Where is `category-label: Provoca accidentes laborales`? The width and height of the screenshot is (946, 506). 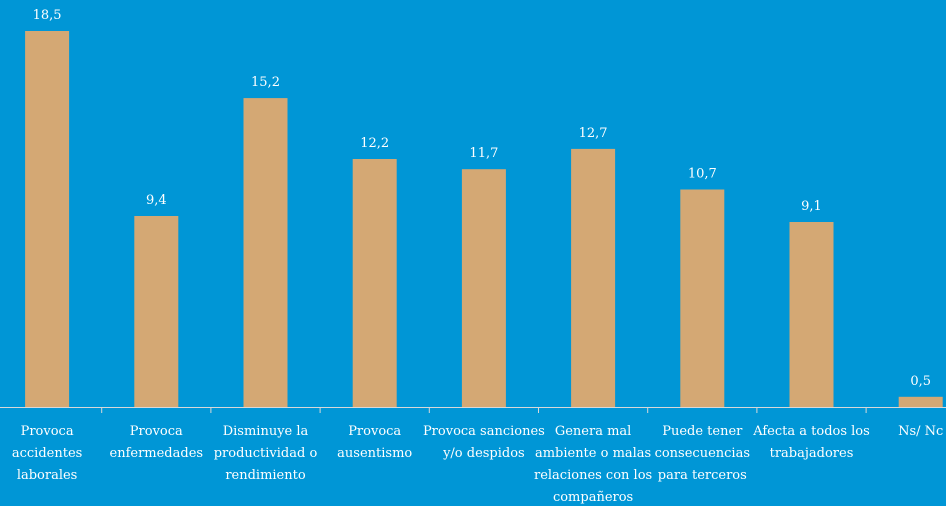
category-label: Provoca accidentes laborales is located at coordinates (47, 453).